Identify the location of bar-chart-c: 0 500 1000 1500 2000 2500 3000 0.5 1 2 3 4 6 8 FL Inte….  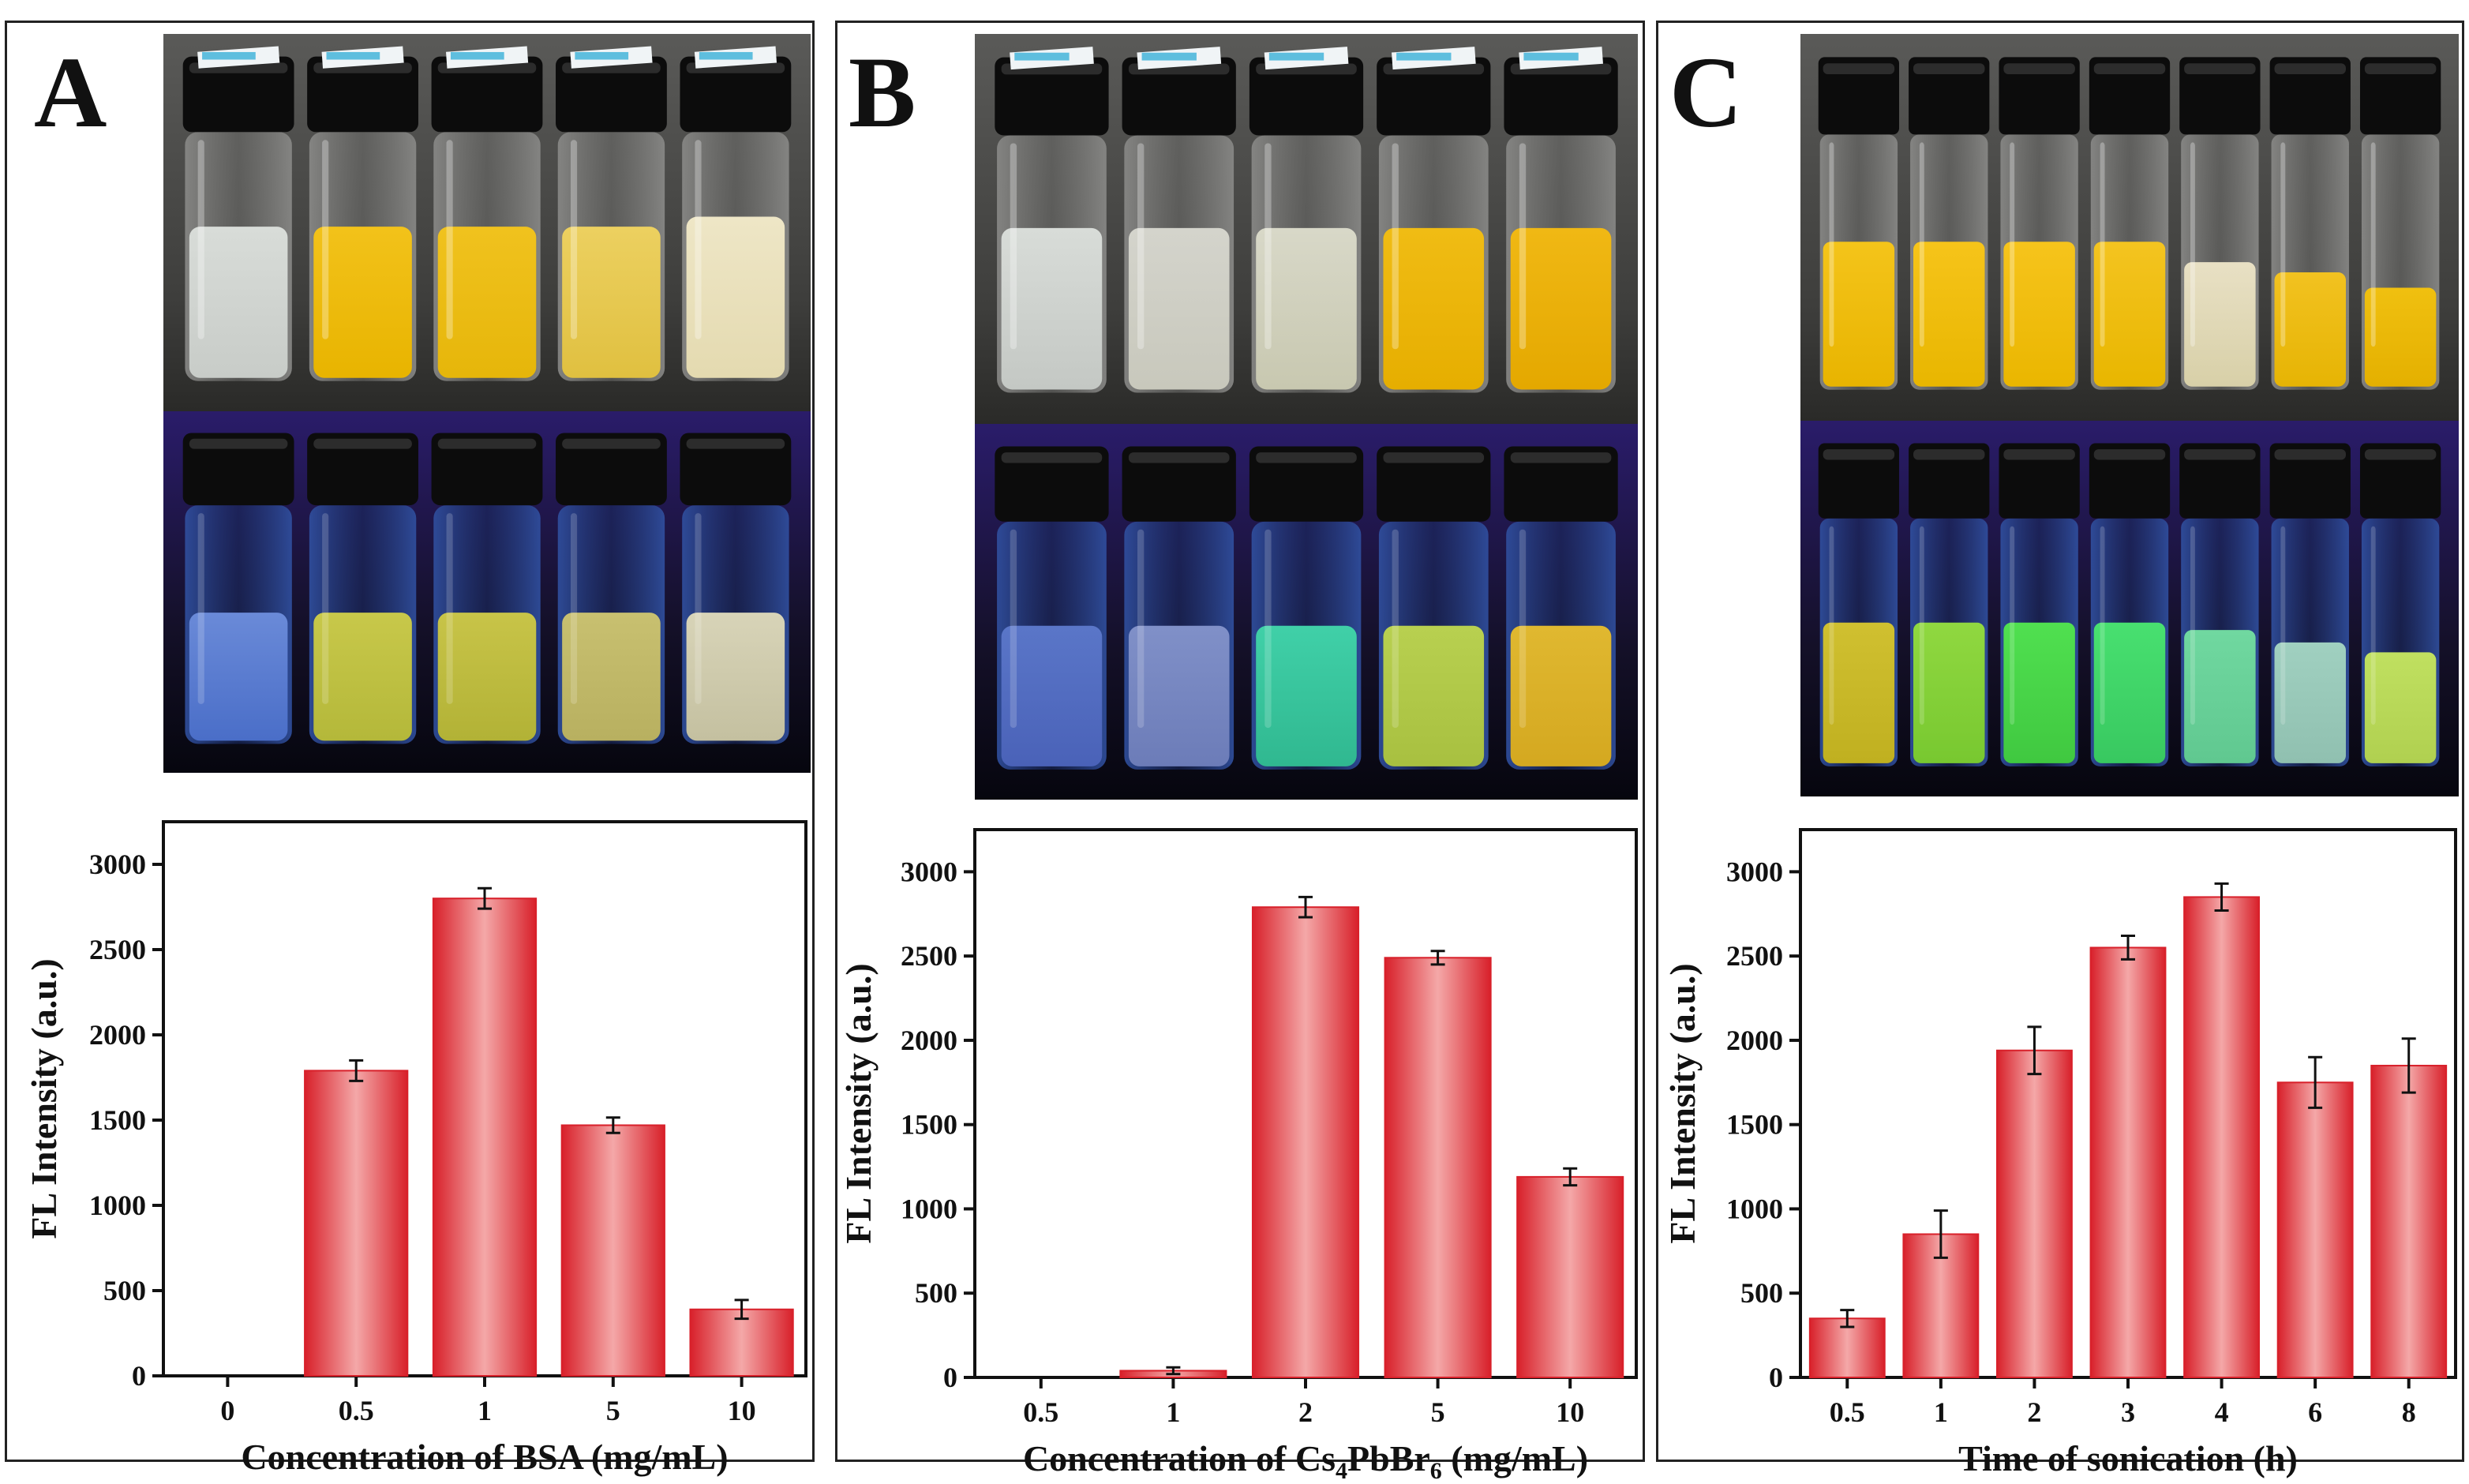
(2062, 1145).